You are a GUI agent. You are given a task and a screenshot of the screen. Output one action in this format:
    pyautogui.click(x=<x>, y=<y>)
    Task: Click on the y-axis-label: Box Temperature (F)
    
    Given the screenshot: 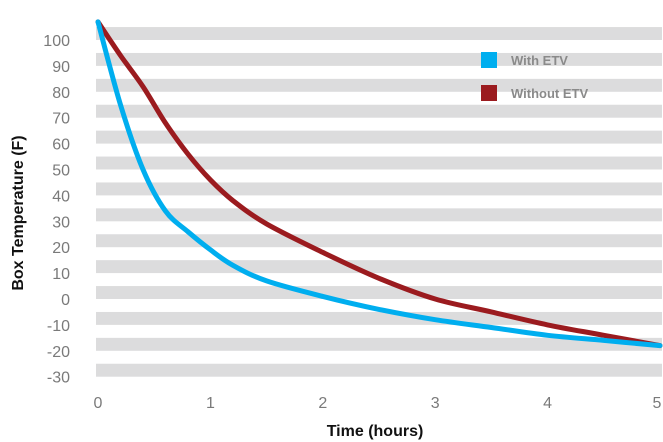 What is the action you would take?
    pyautogui.click(x=18, y=212)
    